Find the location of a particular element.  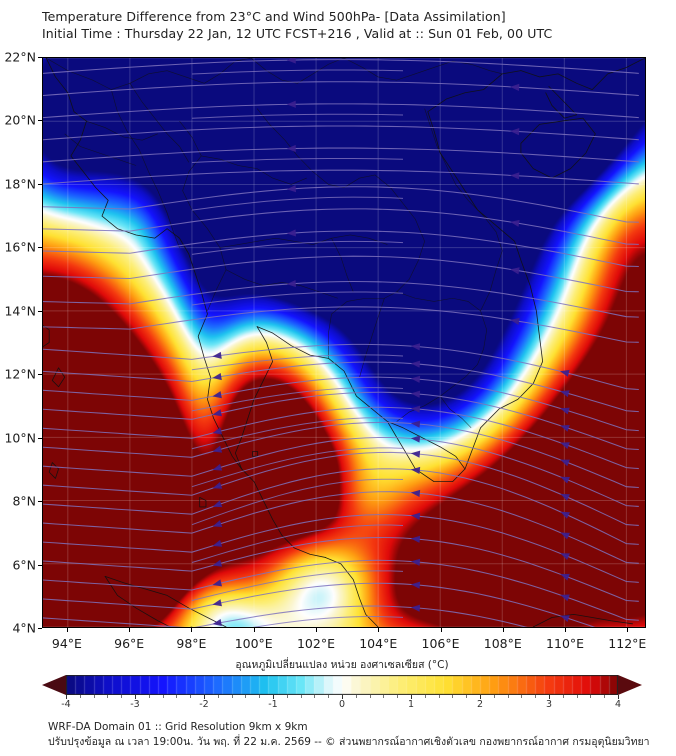

colorbar-tick-label: 1 is located at coordinates (411, 704).